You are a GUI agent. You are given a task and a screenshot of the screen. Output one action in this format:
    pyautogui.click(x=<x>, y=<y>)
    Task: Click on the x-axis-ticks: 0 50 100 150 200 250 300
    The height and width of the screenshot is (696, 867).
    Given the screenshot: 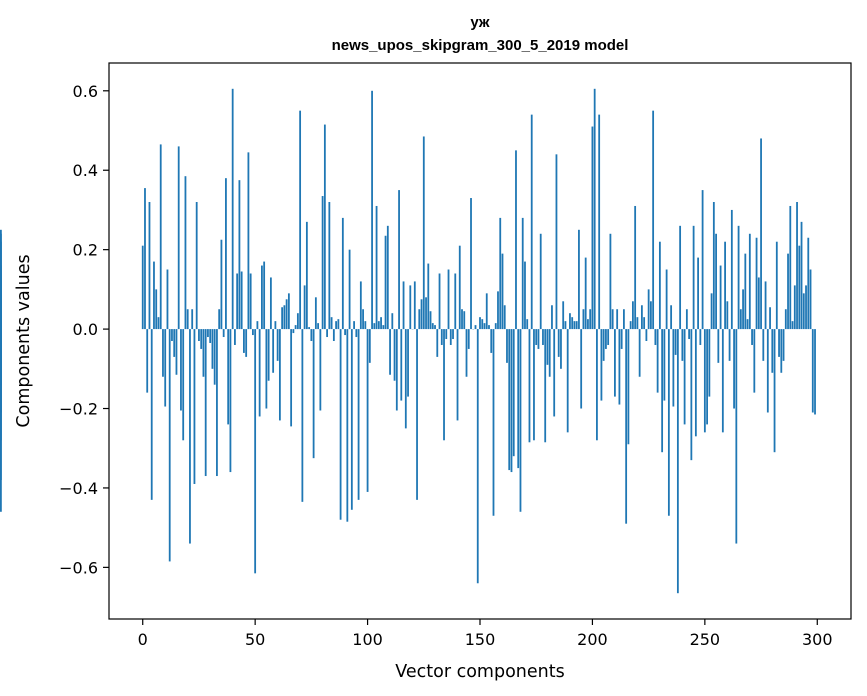 What is the action you would take?
    pyautogui.click(x=485, y=634)
    